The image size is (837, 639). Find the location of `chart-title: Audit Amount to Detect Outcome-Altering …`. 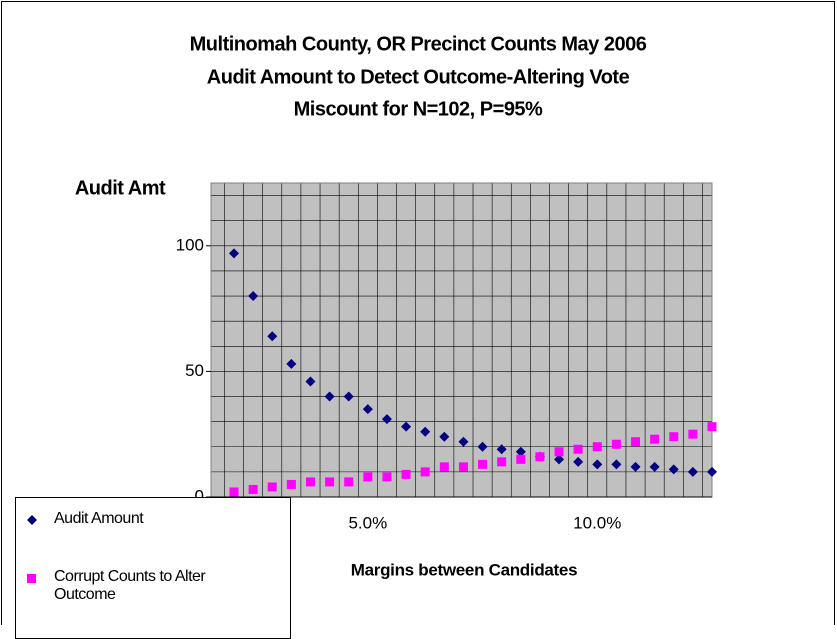

chart-title: Audit Amount to Detect Outcome-Altering … is located at coordinates (418, 77).